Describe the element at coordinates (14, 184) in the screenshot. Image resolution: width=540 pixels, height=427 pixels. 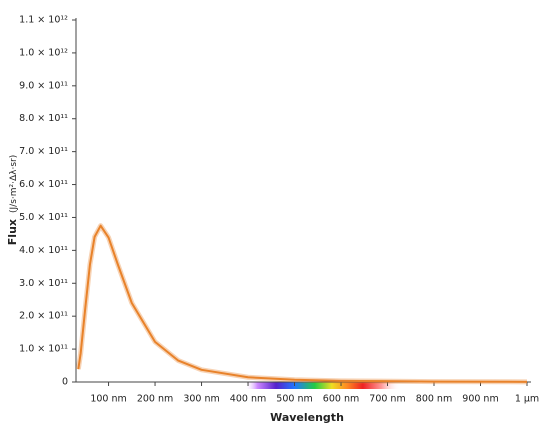
I see `y-axis-units: (J/s·m²·Δλ·sr)` at that location.